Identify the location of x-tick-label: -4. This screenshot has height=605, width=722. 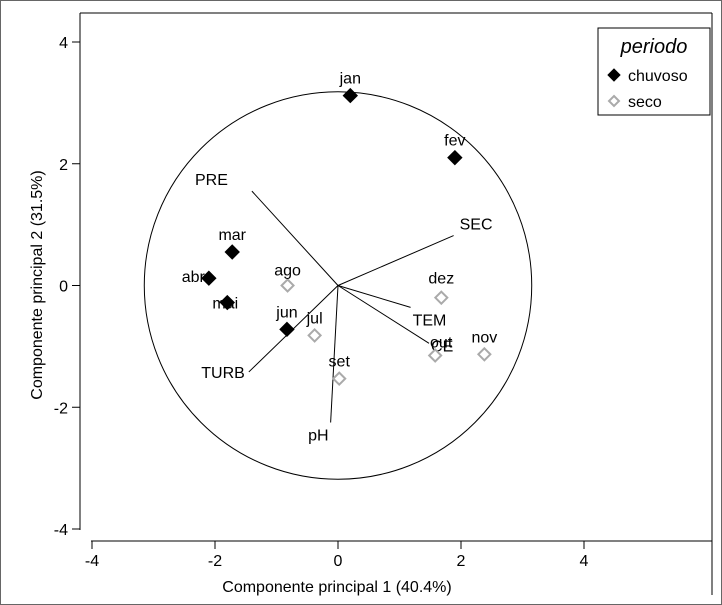
(92, 561).